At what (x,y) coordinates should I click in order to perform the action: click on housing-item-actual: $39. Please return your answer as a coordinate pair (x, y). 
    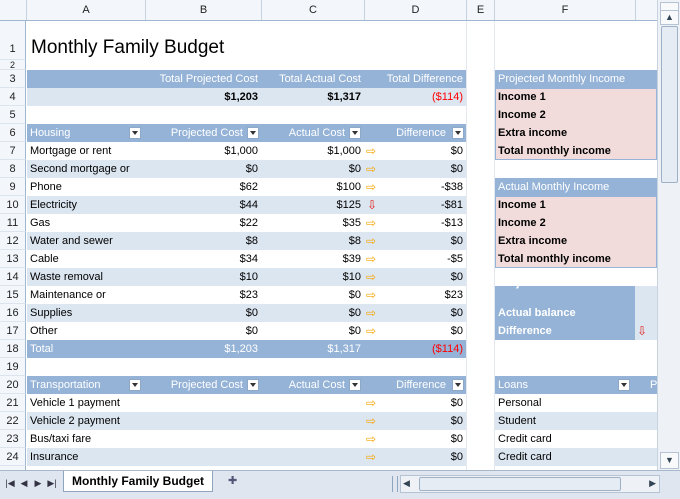
    Looking at the image, I should click on (351, 259).